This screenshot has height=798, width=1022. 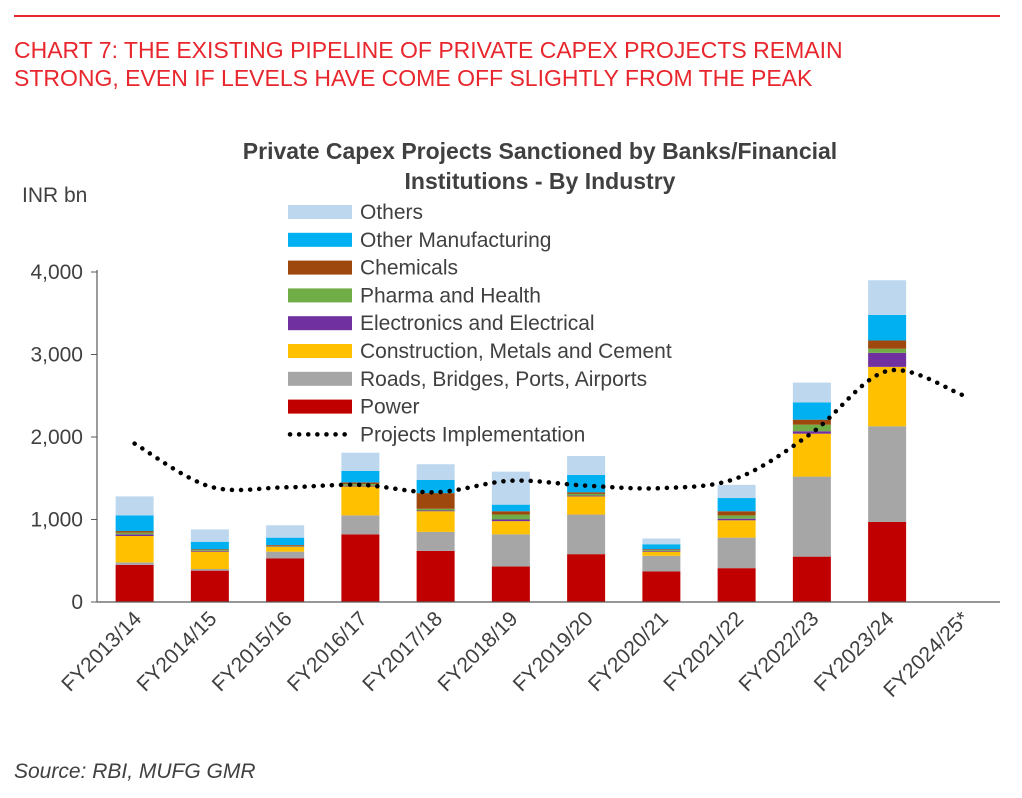 What do you see at coordinates (703, 651) in the screenshot?
I see `x-tick-label: FY2021/22` at bounding box center [703, 651].